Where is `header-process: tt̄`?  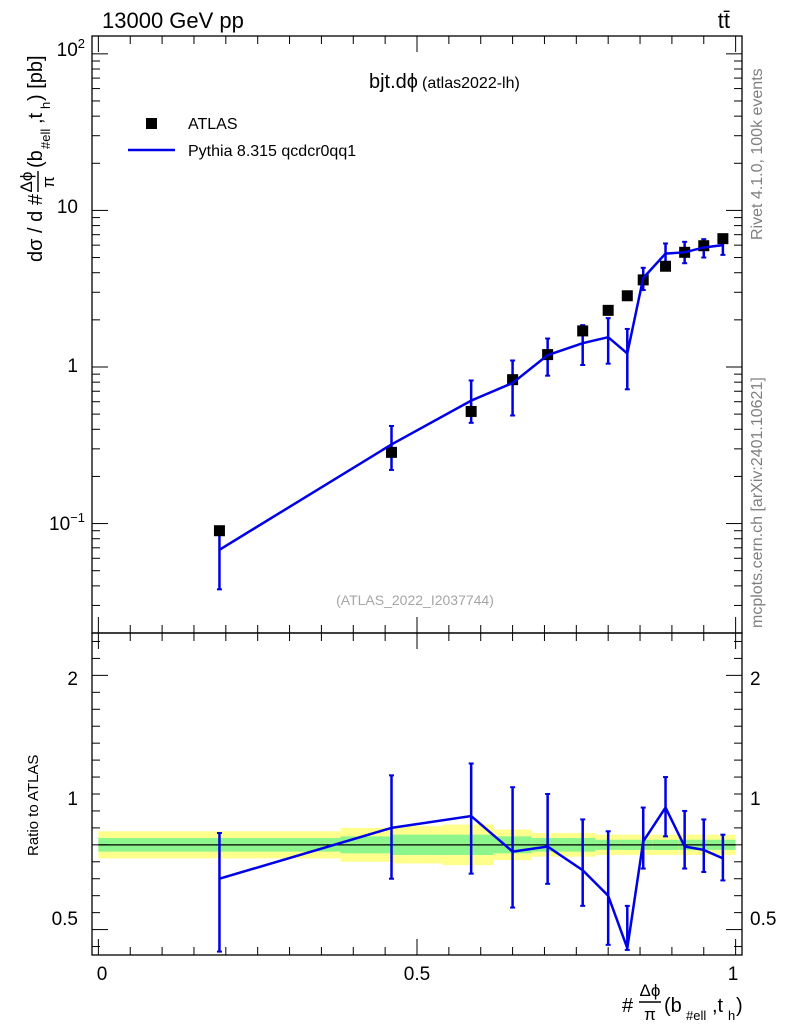 header-process: tt̄ is located at coordinates (724, 20).